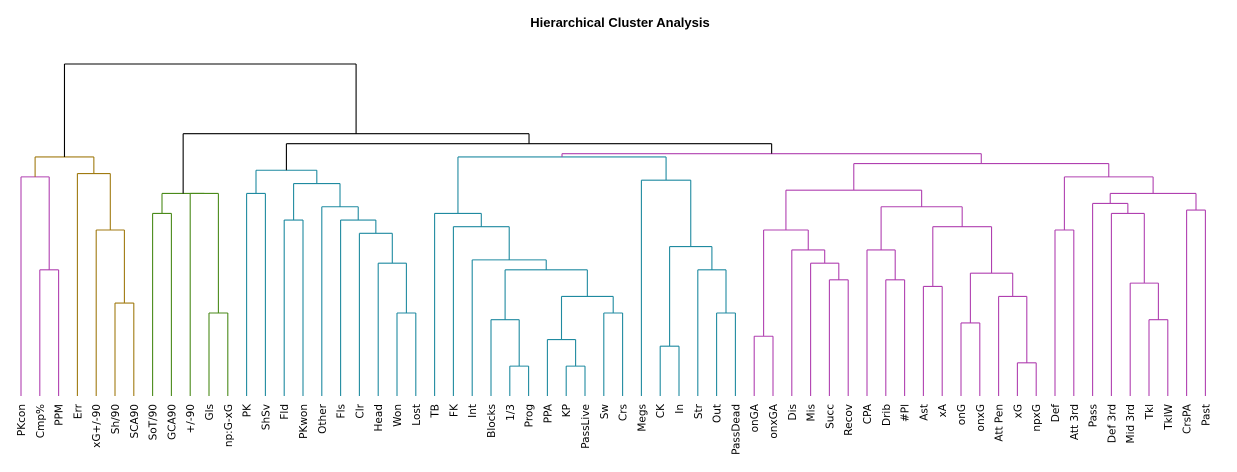  What do you see at coordinates (586, 426) in the screenshot?
I see `leaf-label: PassLive` at bounding box center [586, 426].